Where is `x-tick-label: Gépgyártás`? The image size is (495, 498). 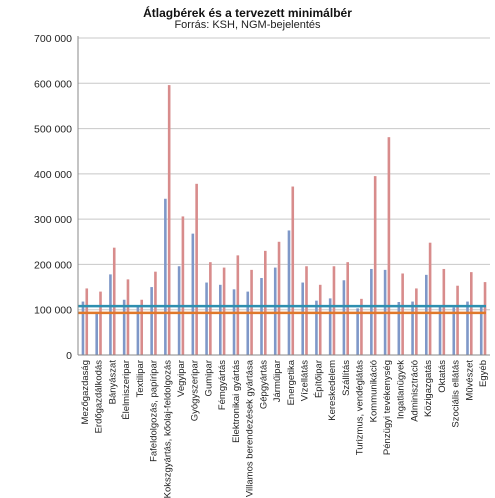
x-tick-label: Gépgyártás is located at coordinates (263, 384).